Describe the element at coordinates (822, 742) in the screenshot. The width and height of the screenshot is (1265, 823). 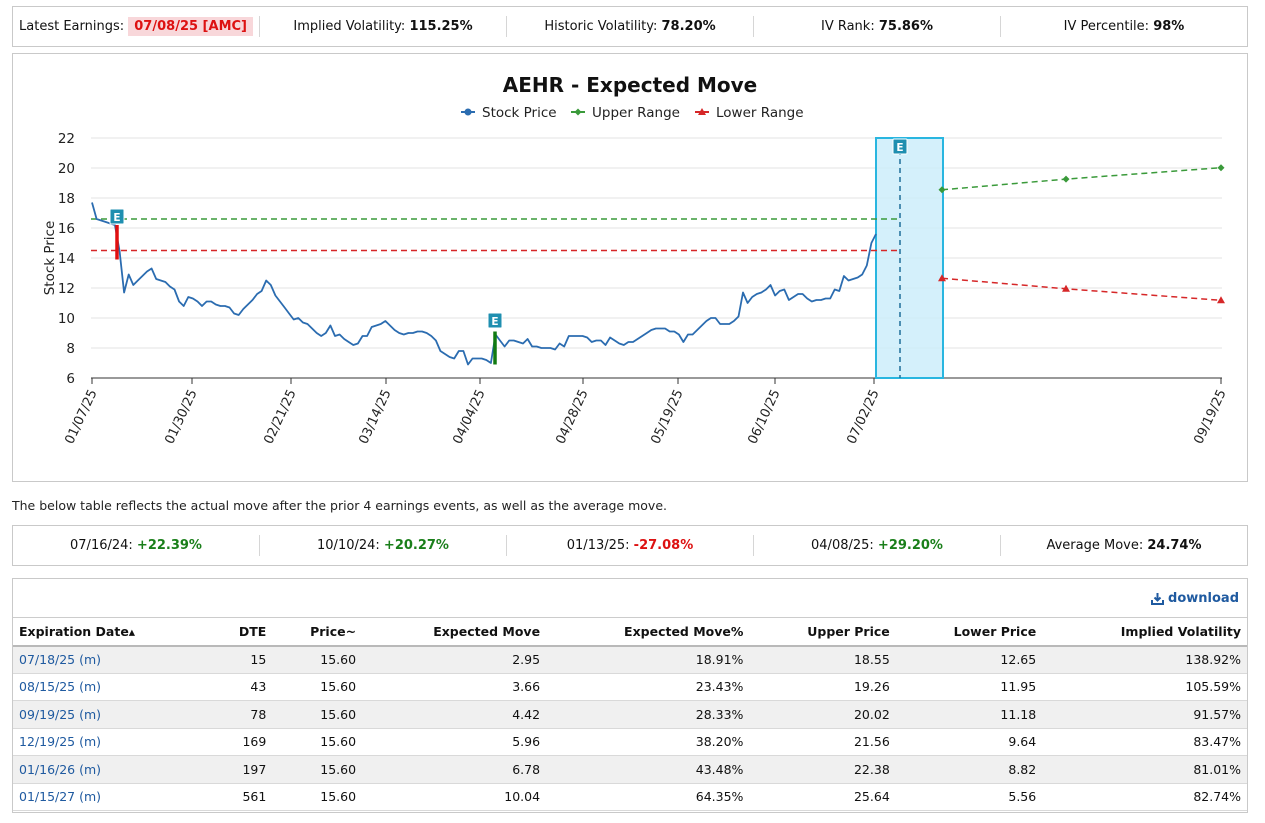
I see `table-cell: 21.56` at that location.